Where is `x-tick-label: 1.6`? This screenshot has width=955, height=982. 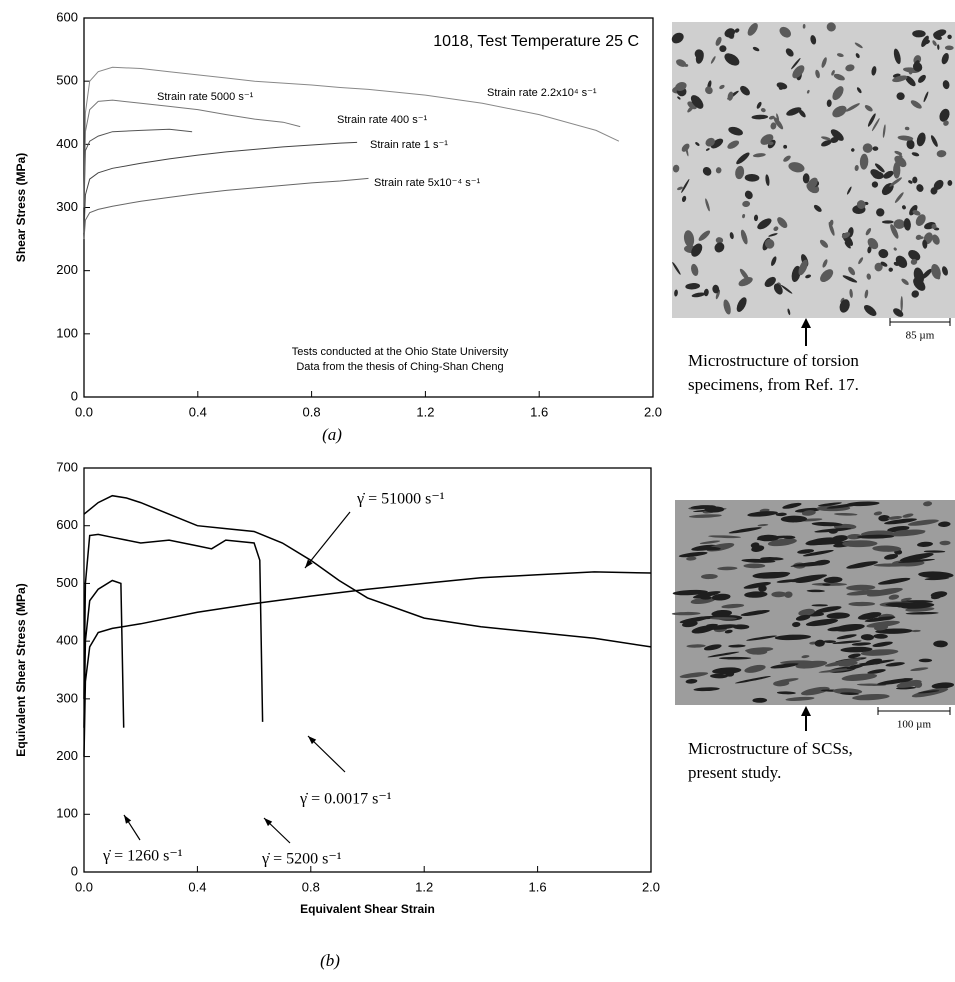 x-tick-label: 1.6 is located at coordinates (538, 886).